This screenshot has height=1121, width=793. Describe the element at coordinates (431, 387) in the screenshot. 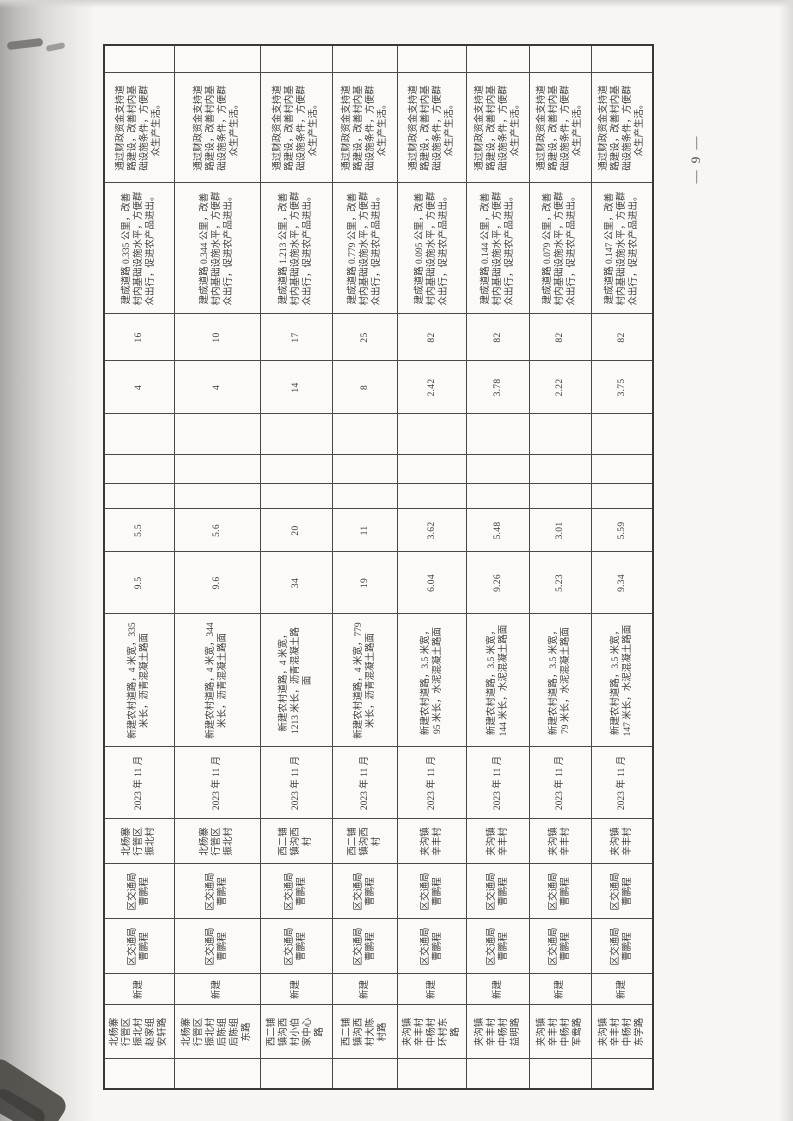

I see `cell-amount-3: 2.42` at that location.